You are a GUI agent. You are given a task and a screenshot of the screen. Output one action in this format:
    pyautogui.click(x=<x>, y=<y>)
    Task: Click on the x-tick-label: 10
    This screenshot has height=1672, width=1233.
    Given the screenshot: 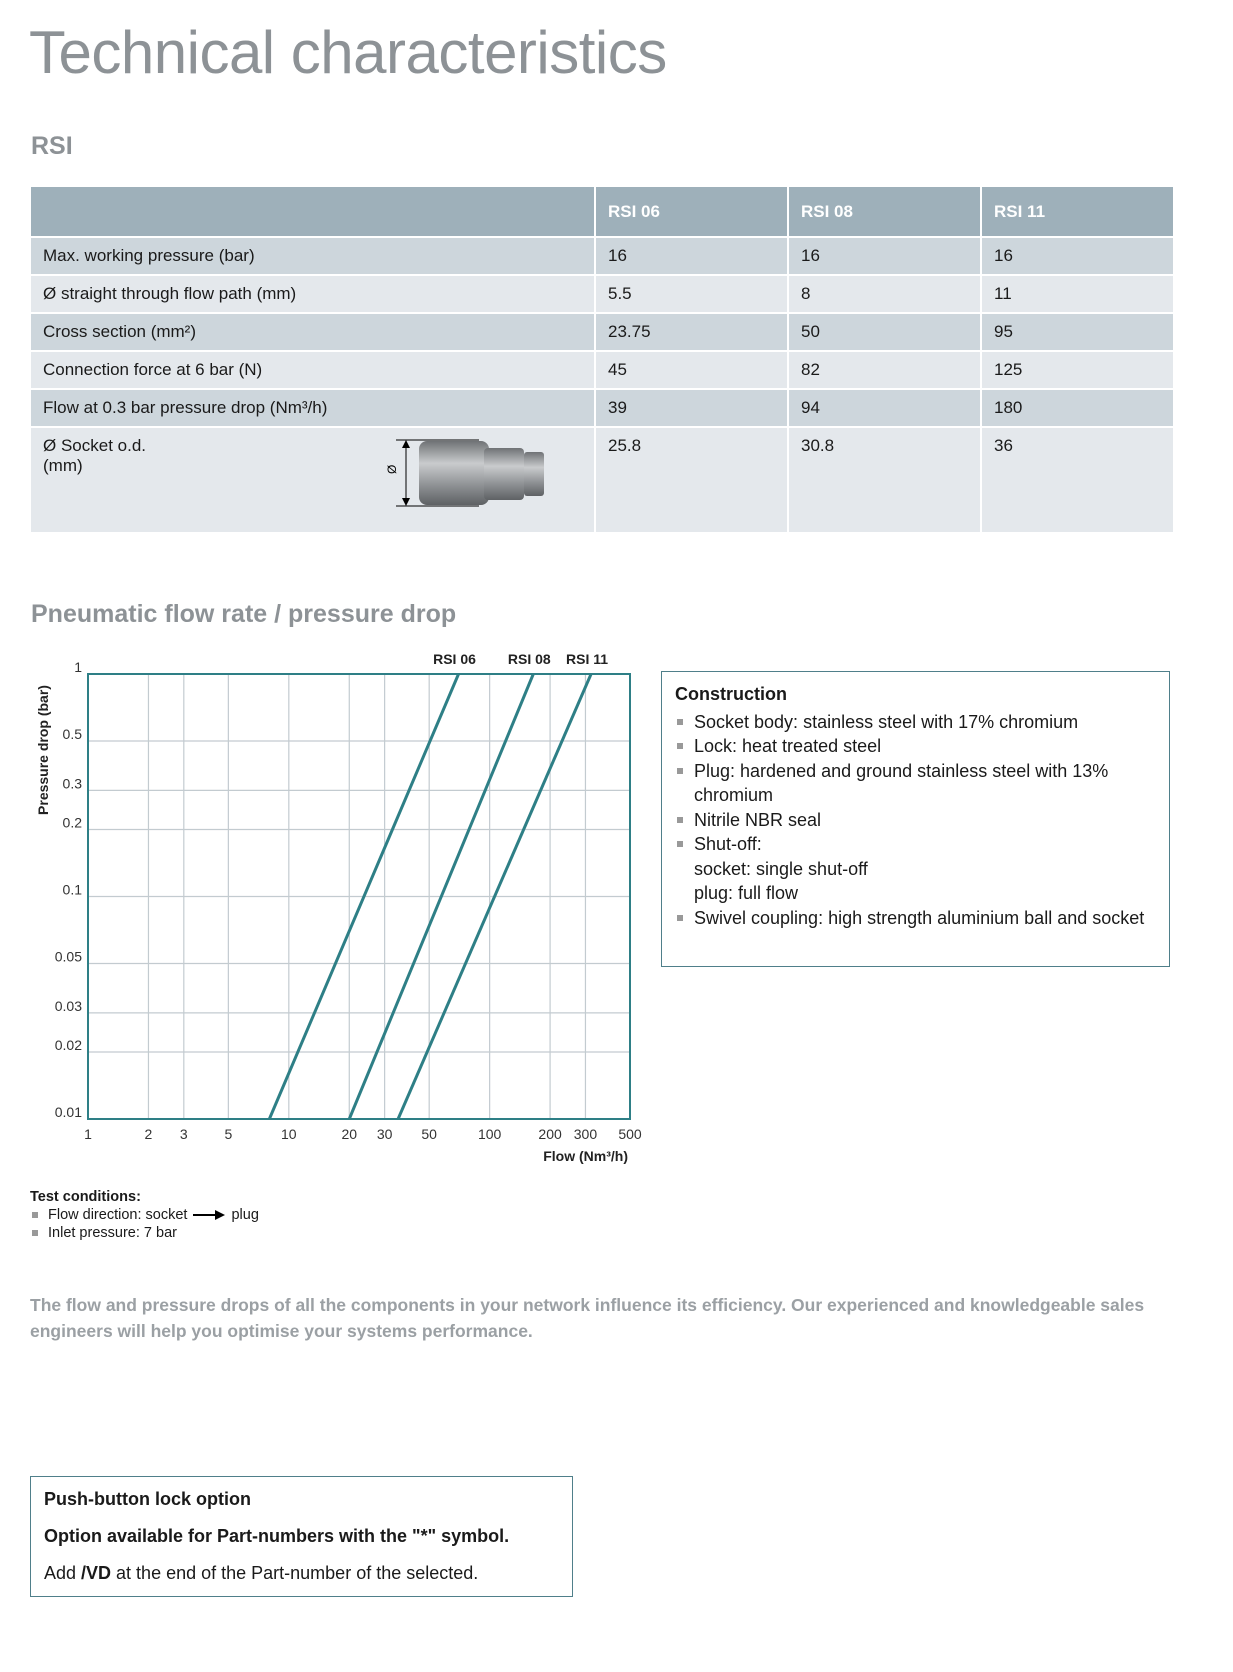 What is the action you would take?
    pyautogui.click(x=289, y=1134)
    